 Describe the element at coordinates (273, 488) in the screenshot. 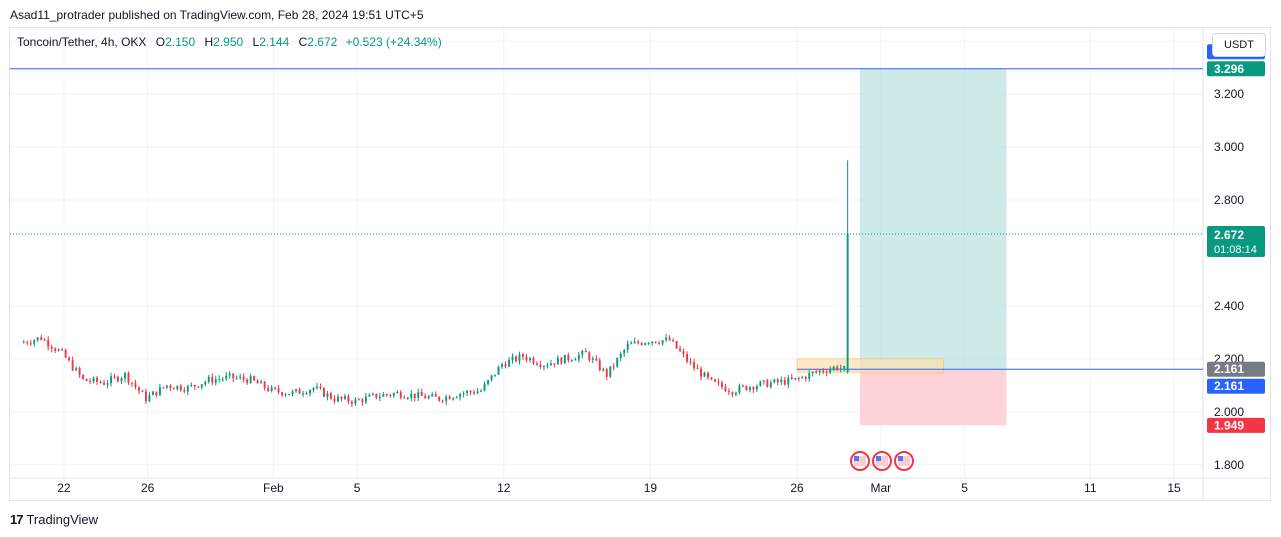

I see `x-tick-label: Feb` at that location.